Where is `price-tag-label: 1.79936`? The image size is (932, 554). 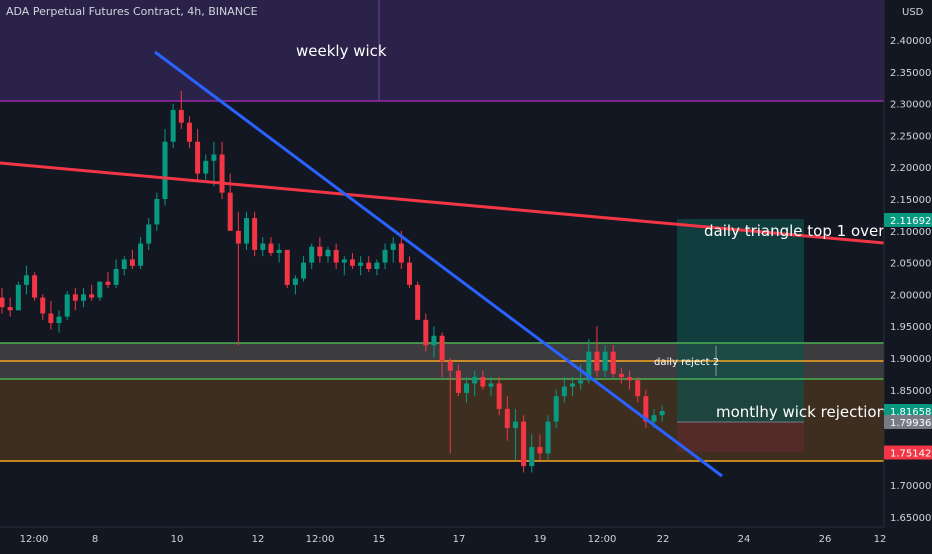 price-tag-label: 1.79936 is located at coordinates (910, 423).